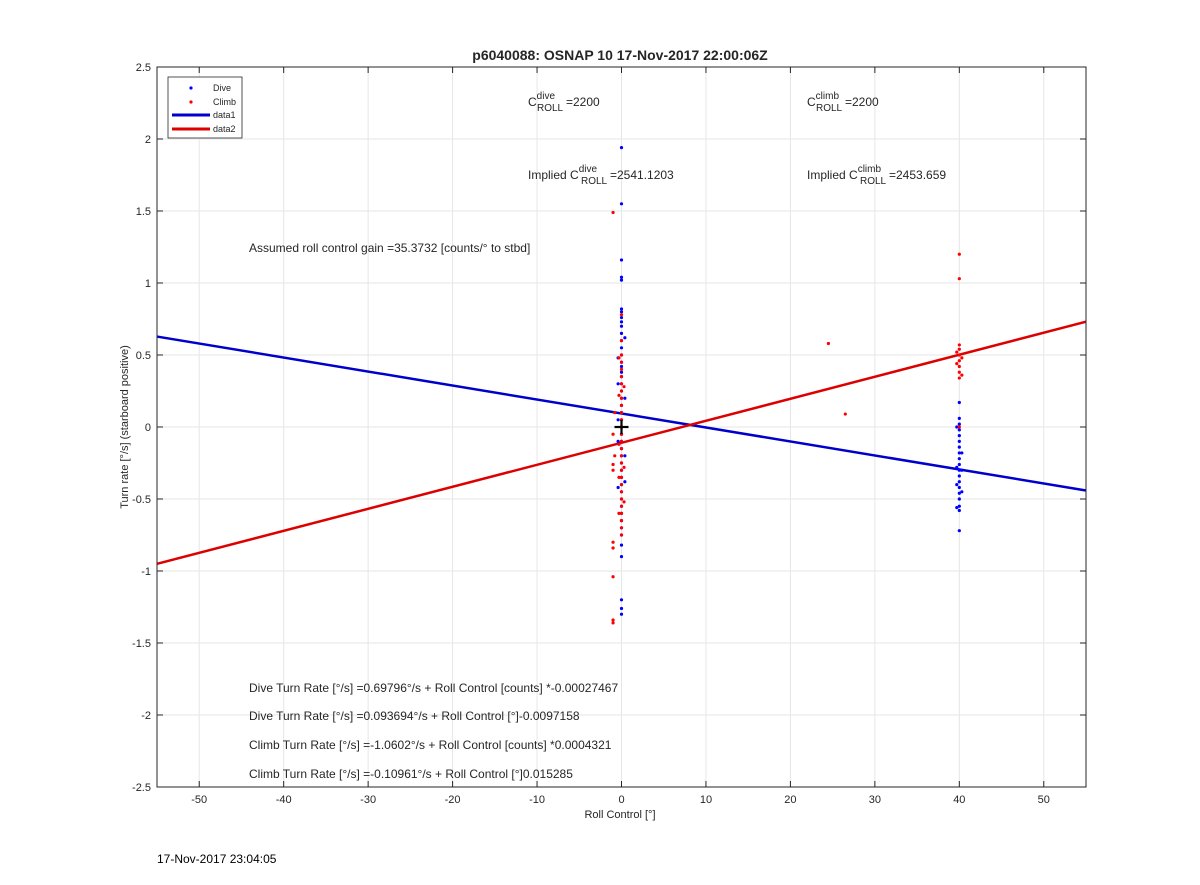 This screenshot has width=1200, height=885. What do you see at coordinates (621, 427) in the screenshot?
I see `origin-marker` at bounding box center [621, 427].